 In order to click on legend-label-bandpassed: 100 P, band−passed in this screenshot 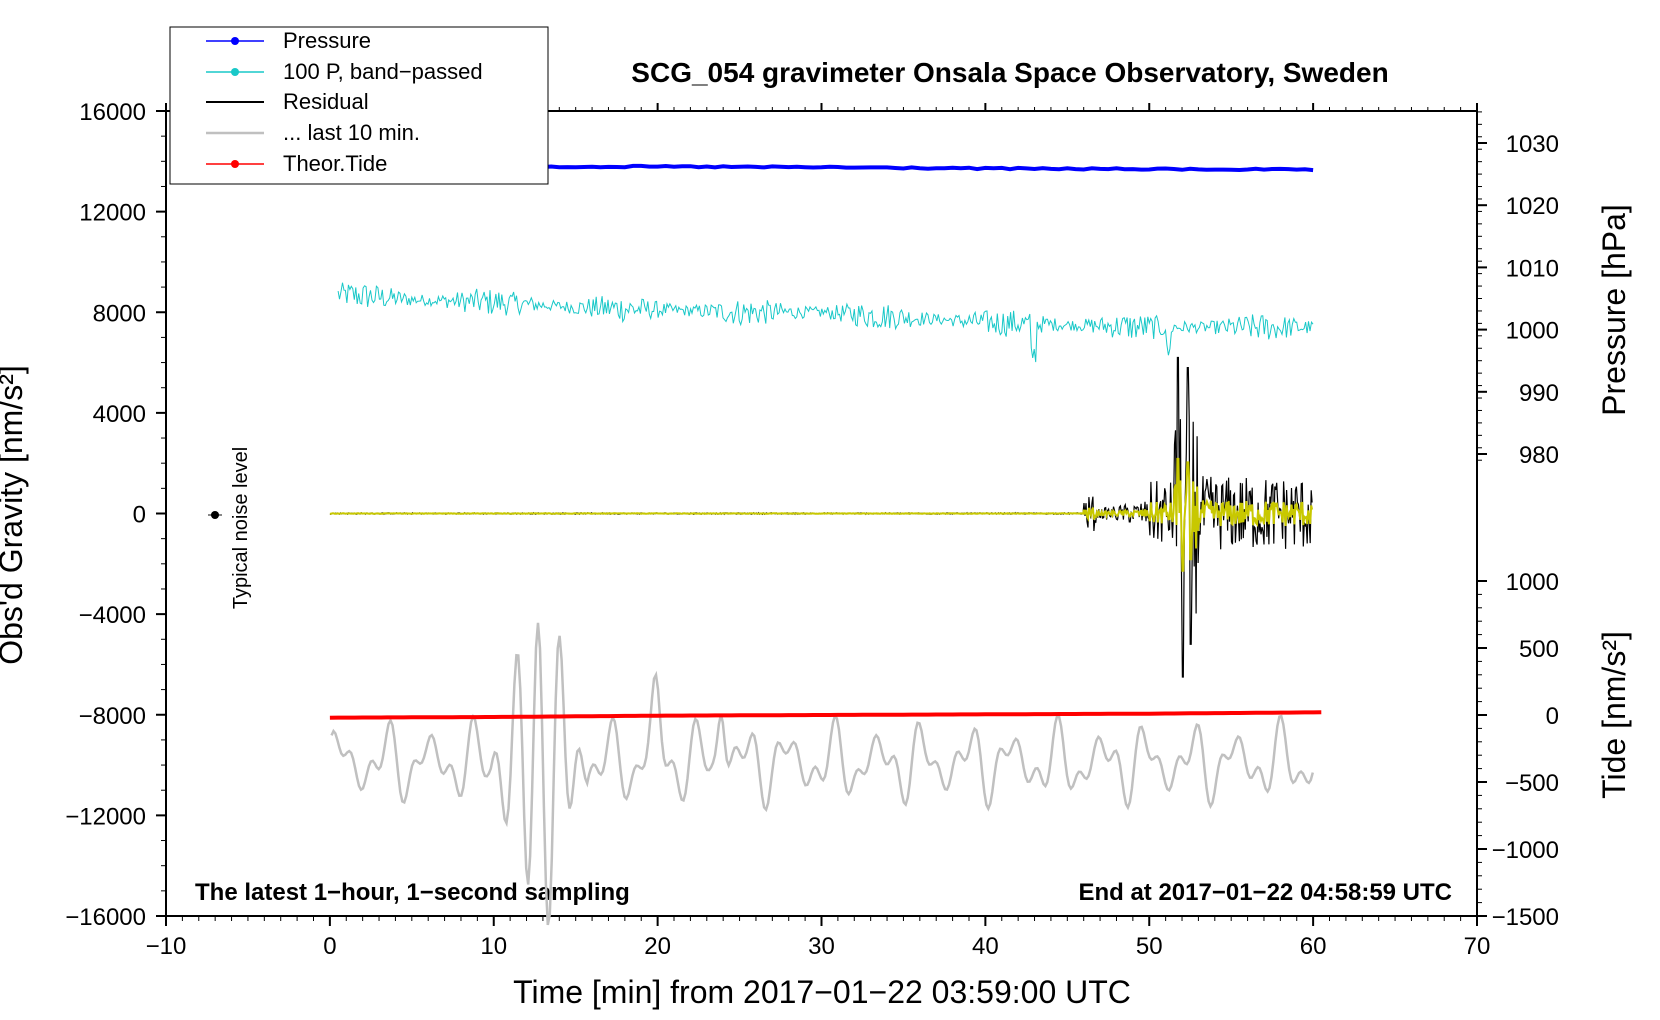, I will do `click(383, 71)`.